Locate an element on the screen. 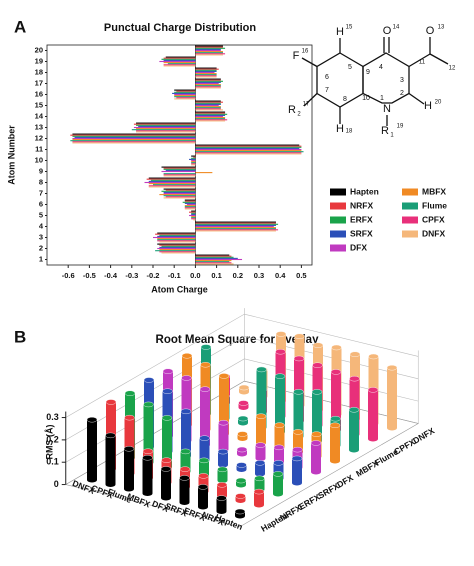 The width and height of the screenshot is (474, 566). atom-label: O is located at coordinates (387, 31).